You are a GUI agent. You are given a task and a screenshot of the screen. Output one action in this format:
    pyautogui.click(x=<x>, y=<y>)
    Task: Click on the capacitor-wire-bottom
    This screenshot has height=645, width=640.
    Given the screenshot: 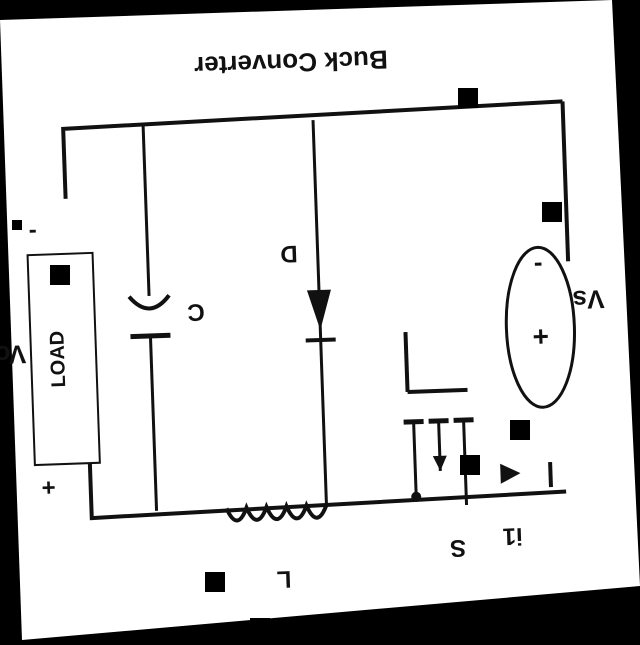 What is the action you would take?
    pyautogui.click(x=153, y=423)
    